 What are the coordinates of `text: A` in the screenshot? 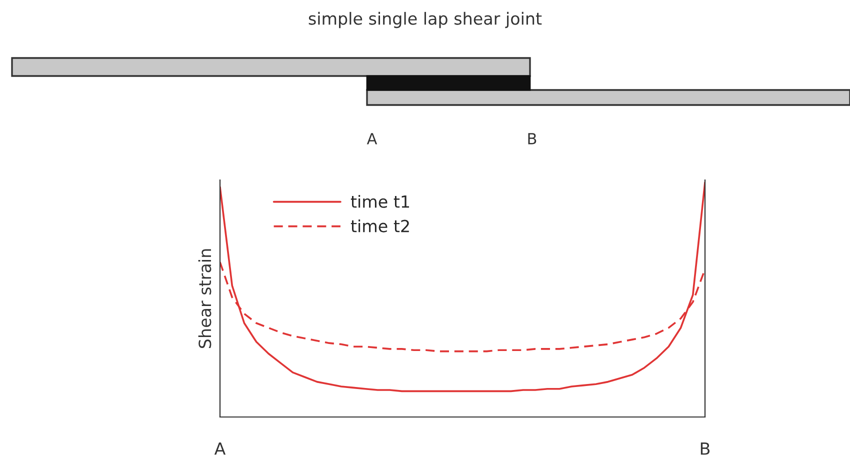 It's located at (372, 138).